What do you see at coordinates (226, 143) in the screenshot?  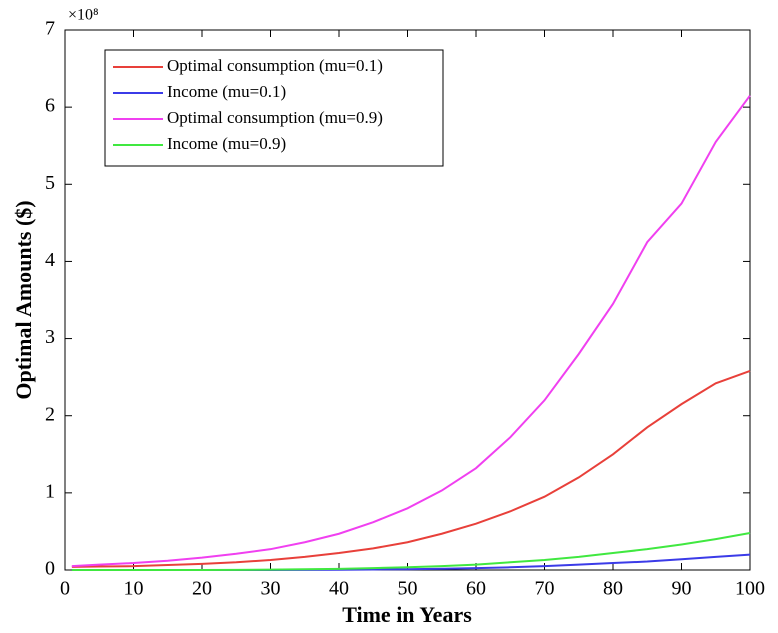 I see `legend-label: Income (mu=0.9)` at bounding box center [226, 143].